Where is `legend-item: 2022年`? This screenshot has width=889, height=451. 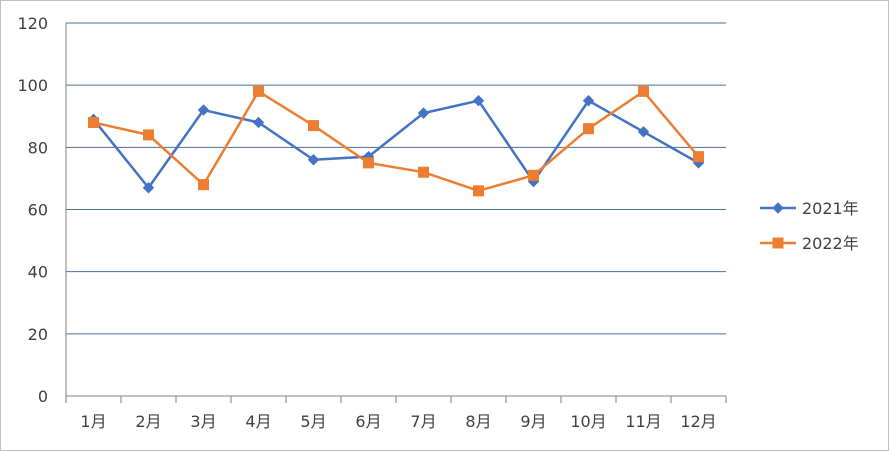 legend-item: 2022年 is located at coordinates (809, 243).